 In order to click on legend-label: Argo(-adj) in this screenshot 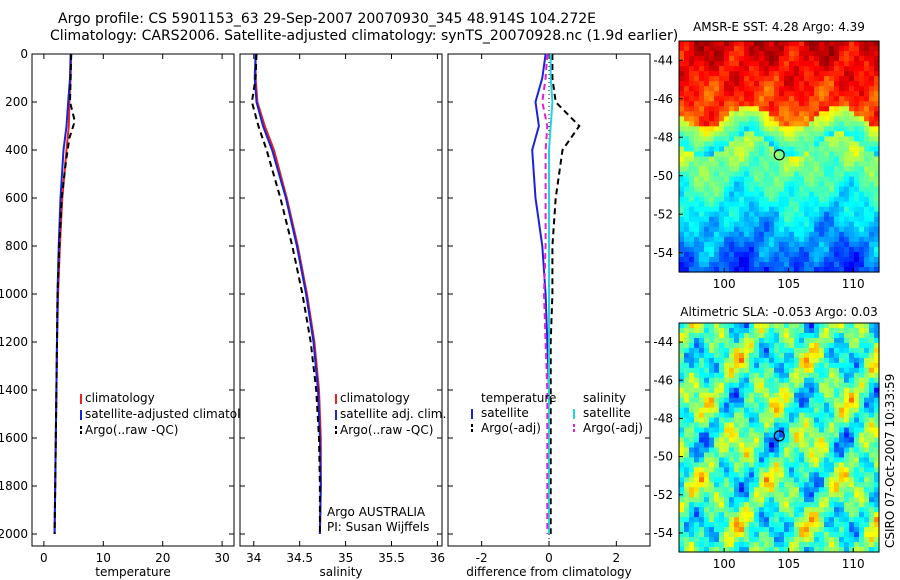, I will do `click(511, 428)`.